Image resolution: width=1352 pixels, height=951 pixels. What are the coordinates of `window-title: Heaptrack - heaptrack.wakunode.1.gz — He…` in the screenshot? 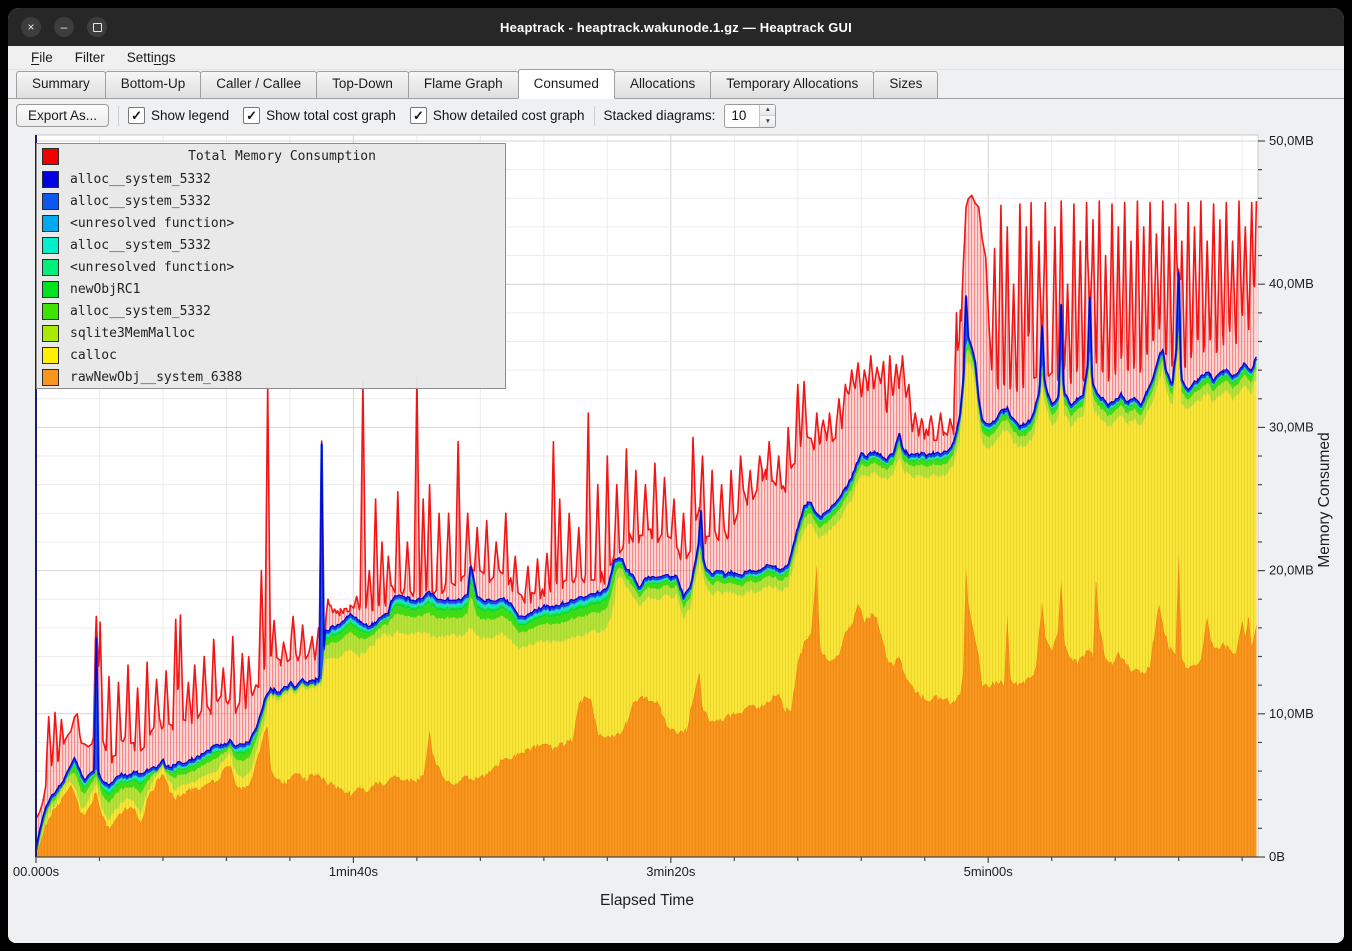 It's located at (676, 27).